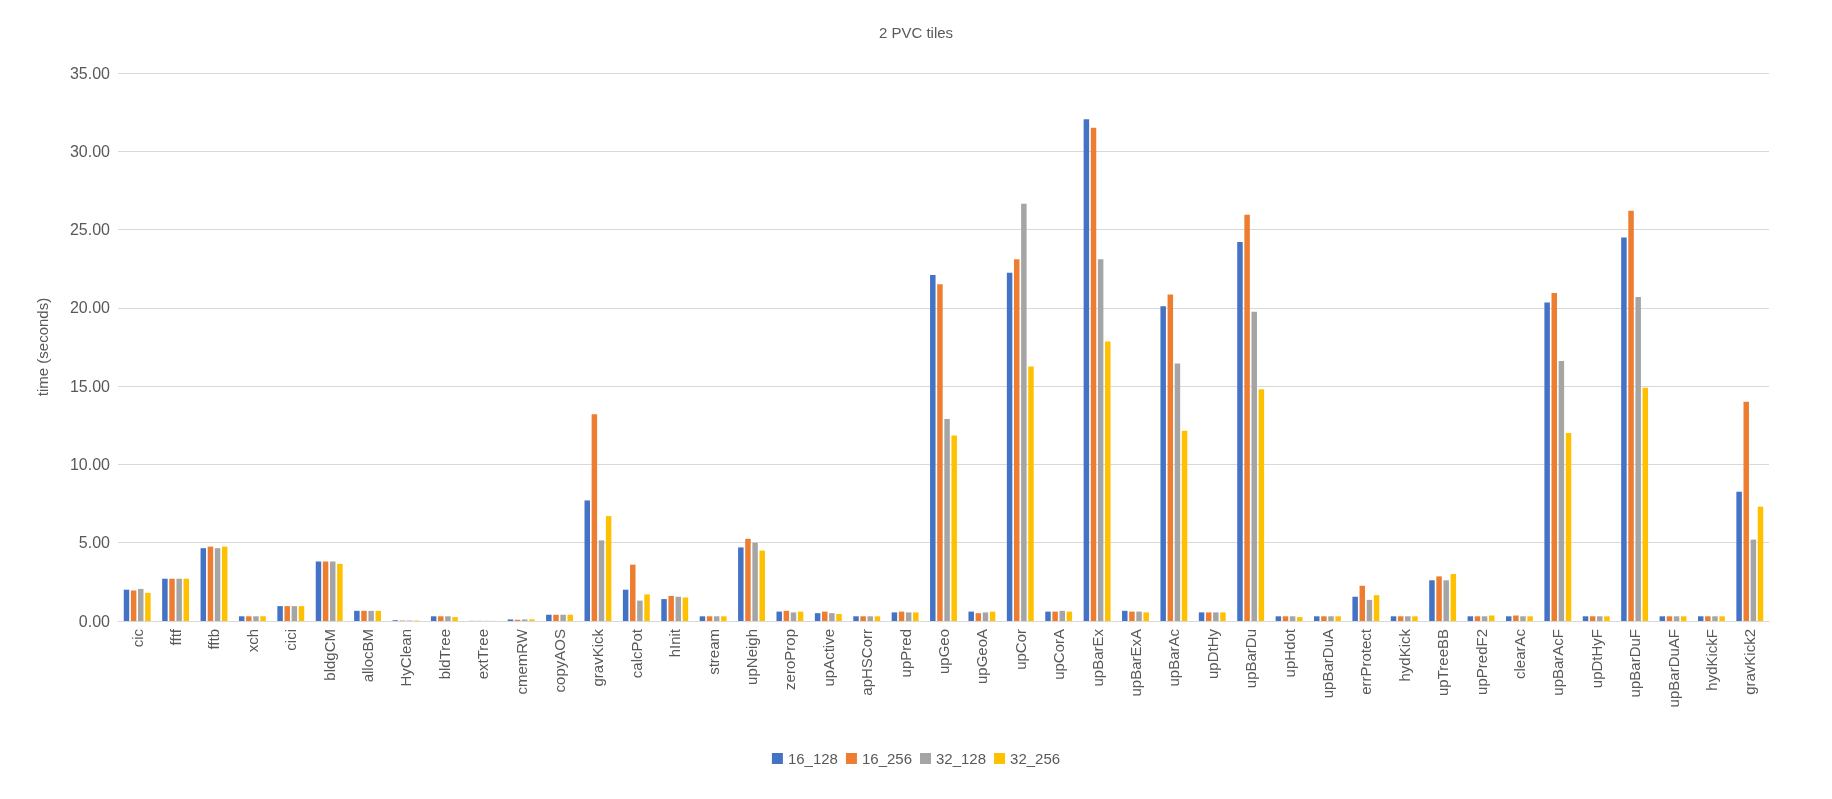  I want to click on x-tick-label: gravKick, so click(598, 657).